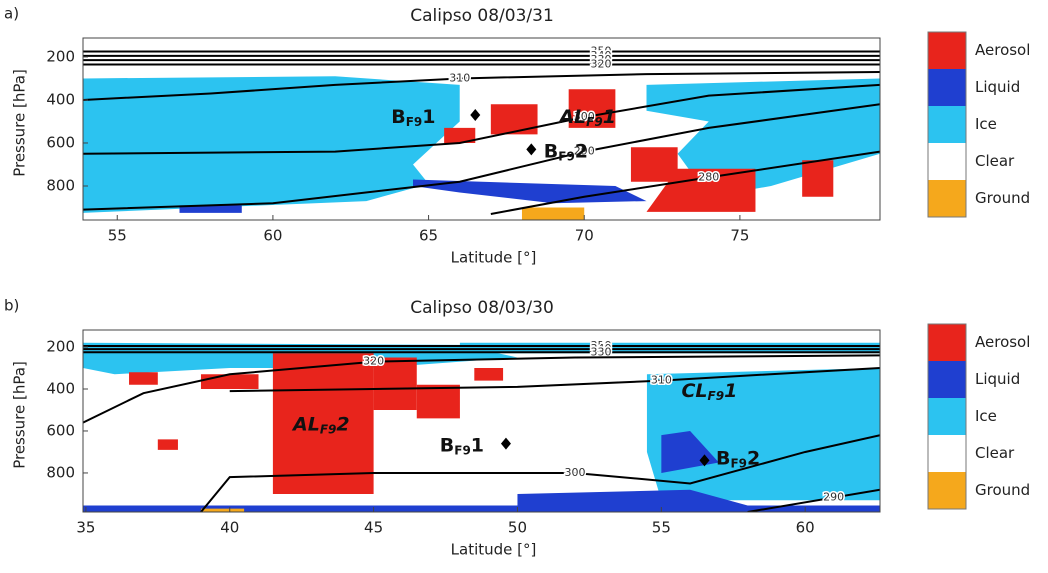 This screenshot has height=573, width=1048. I want to click on x-tick-label: 55, so click(661, 528).